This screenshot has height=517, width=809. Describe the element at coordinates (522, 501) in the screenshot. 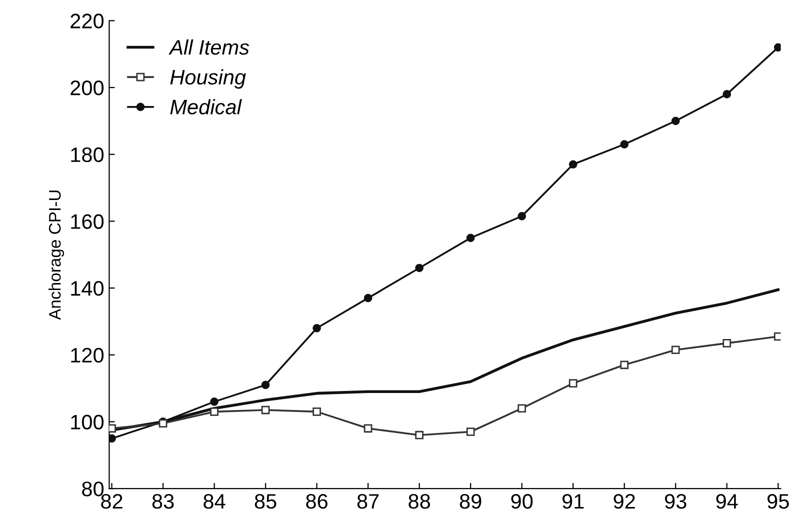

I see `x-tick-label: 90` at that location.